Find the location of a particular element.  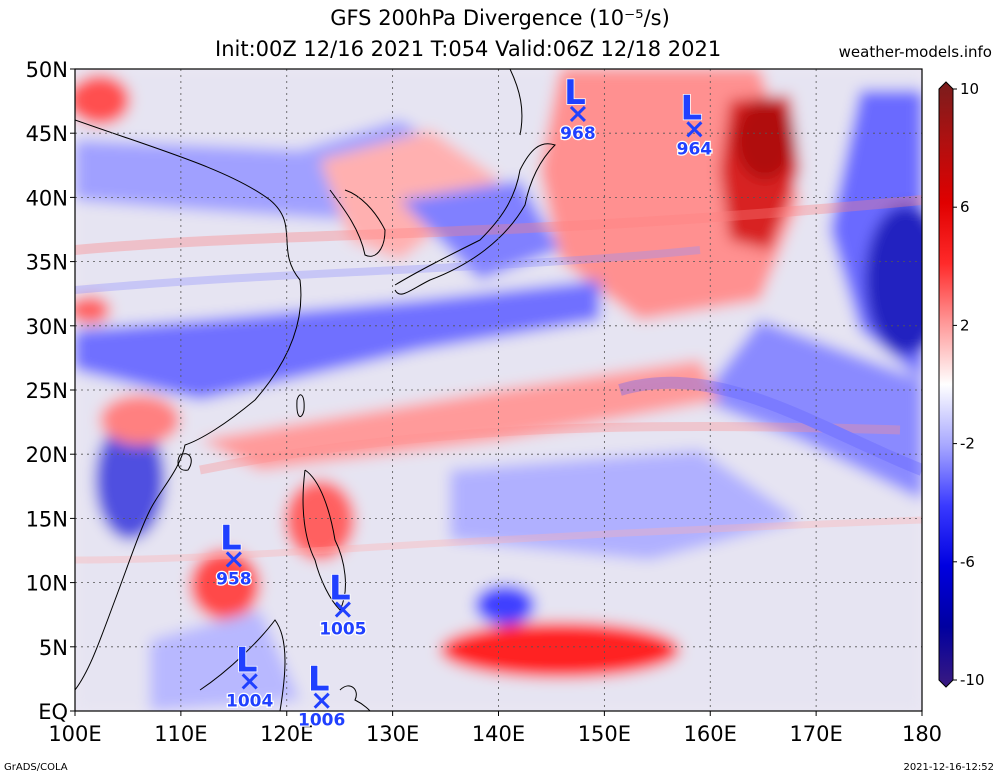

colorbar is located at coordinates (946, 384).